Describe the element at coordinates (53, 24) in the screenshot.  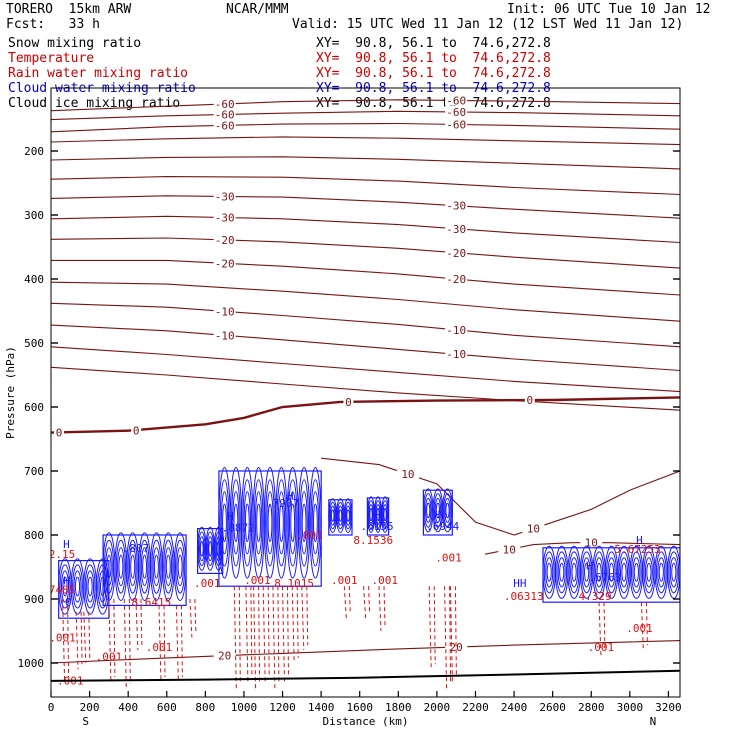
I see `forecast-hour: Fcst: 33 h` at that location.